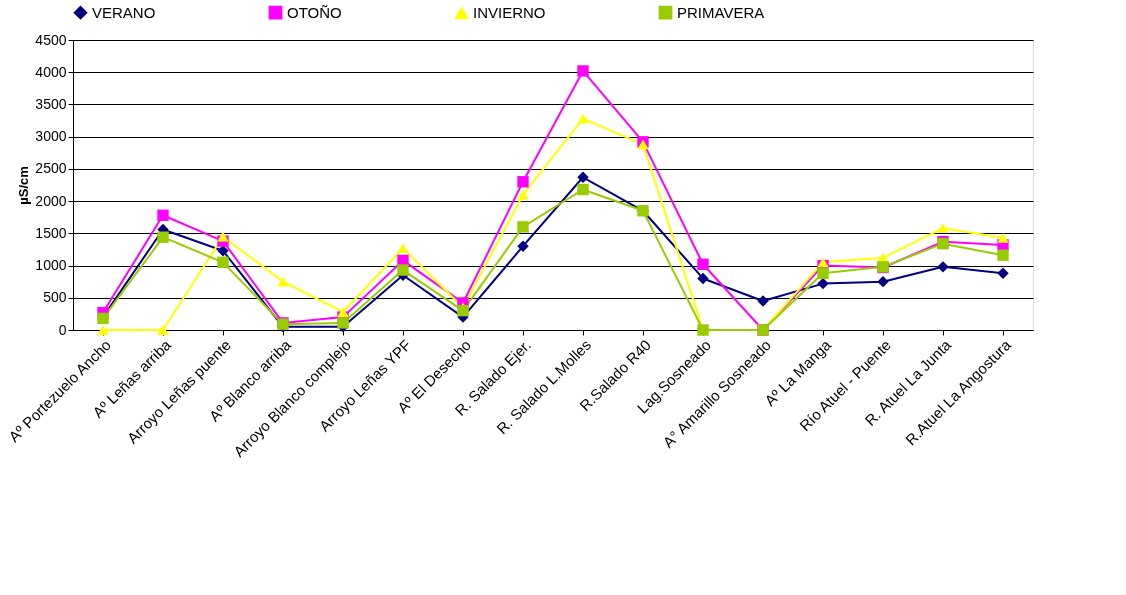 This screenshot has height=595, width=1126. What do you see at coordinates (51, 265) in the screenshot?
I see `y-tick-label: 1000` at bounding box center [51, 265].